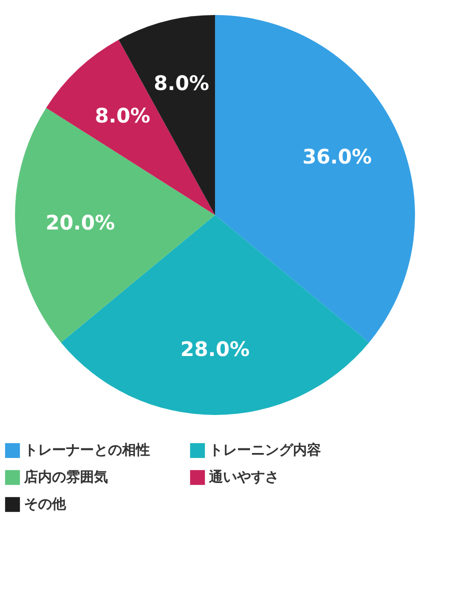 The width and height of the screenshot is (475, 600). What do you see at coordinates (215, 349) in the screenshot?
I see `data-label: 28.0%` at bounding box center [215, 349].